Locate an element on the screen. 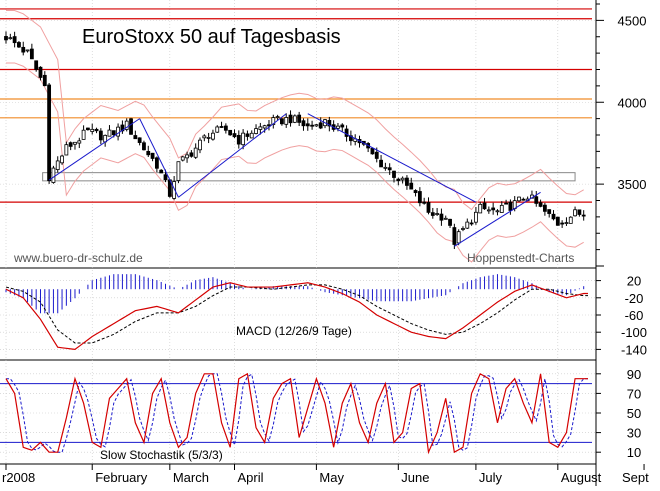  stoch-y-tick-label: 70 is located at coordinates (634, 393).